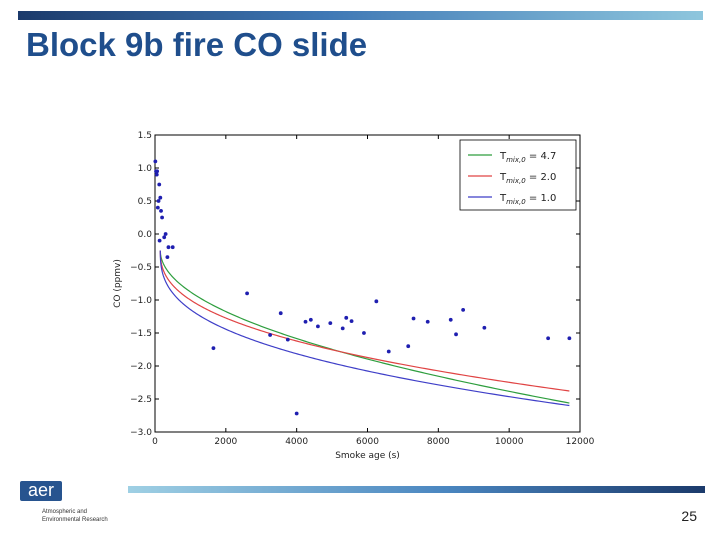 The image size is (720, 540). I want to click on y-tick-label: 1.5, so click(145, 136).